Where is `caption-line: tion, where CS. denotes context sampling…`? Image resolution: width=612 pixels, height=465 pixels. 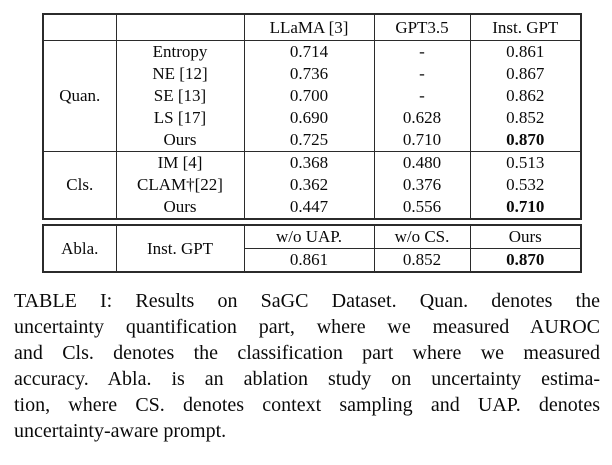
caption-line: tion, where CS. denotes context sampling… is located at coordinates (307, 405).